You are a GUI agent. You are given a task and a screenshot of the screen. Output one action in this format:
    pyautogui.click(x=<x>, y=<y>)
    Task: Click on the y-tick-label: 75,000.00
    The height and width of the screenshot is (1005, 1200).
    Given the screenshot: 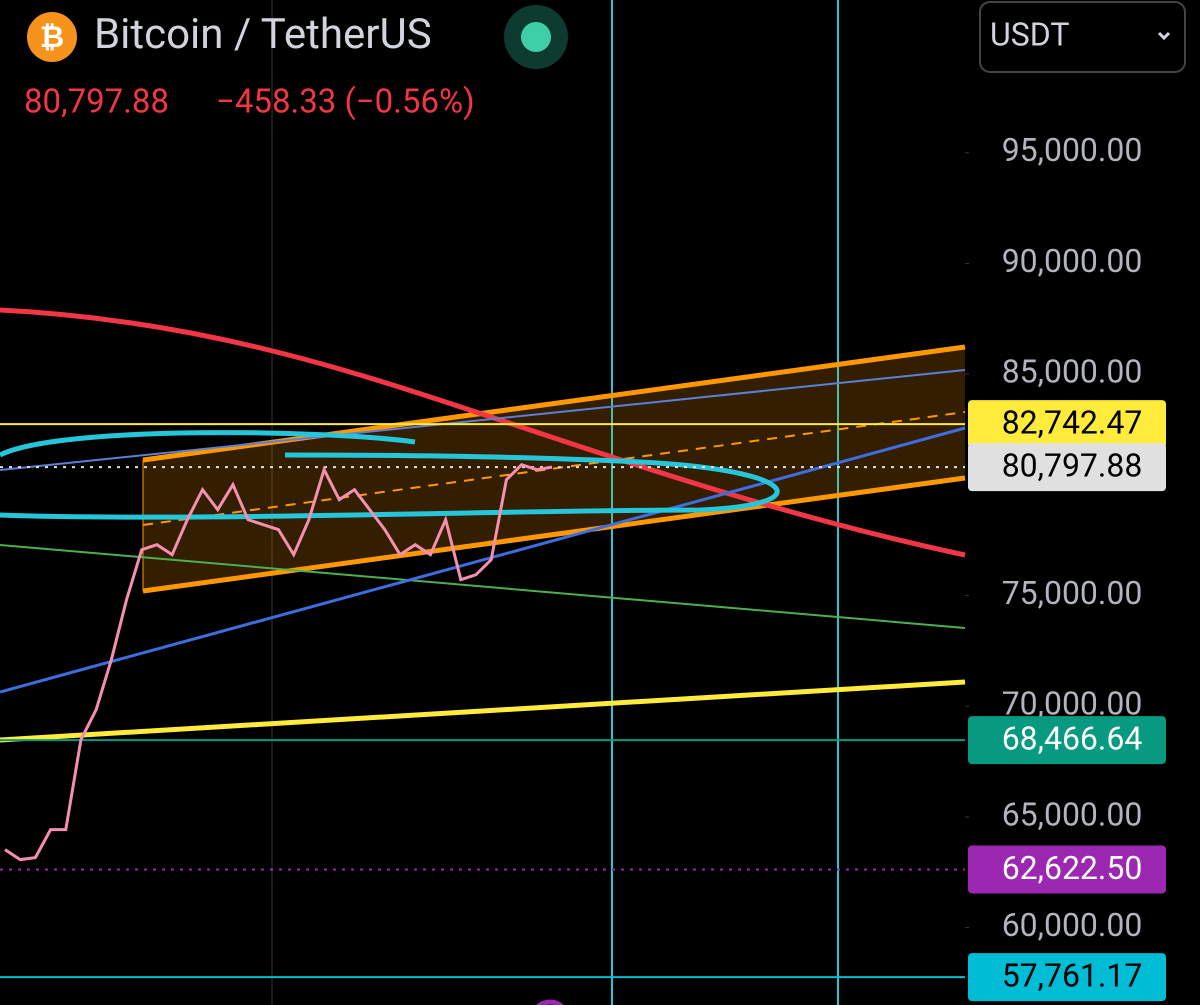 What is the action you would take?
    pyautogui.click(x=1072, y=593)
    